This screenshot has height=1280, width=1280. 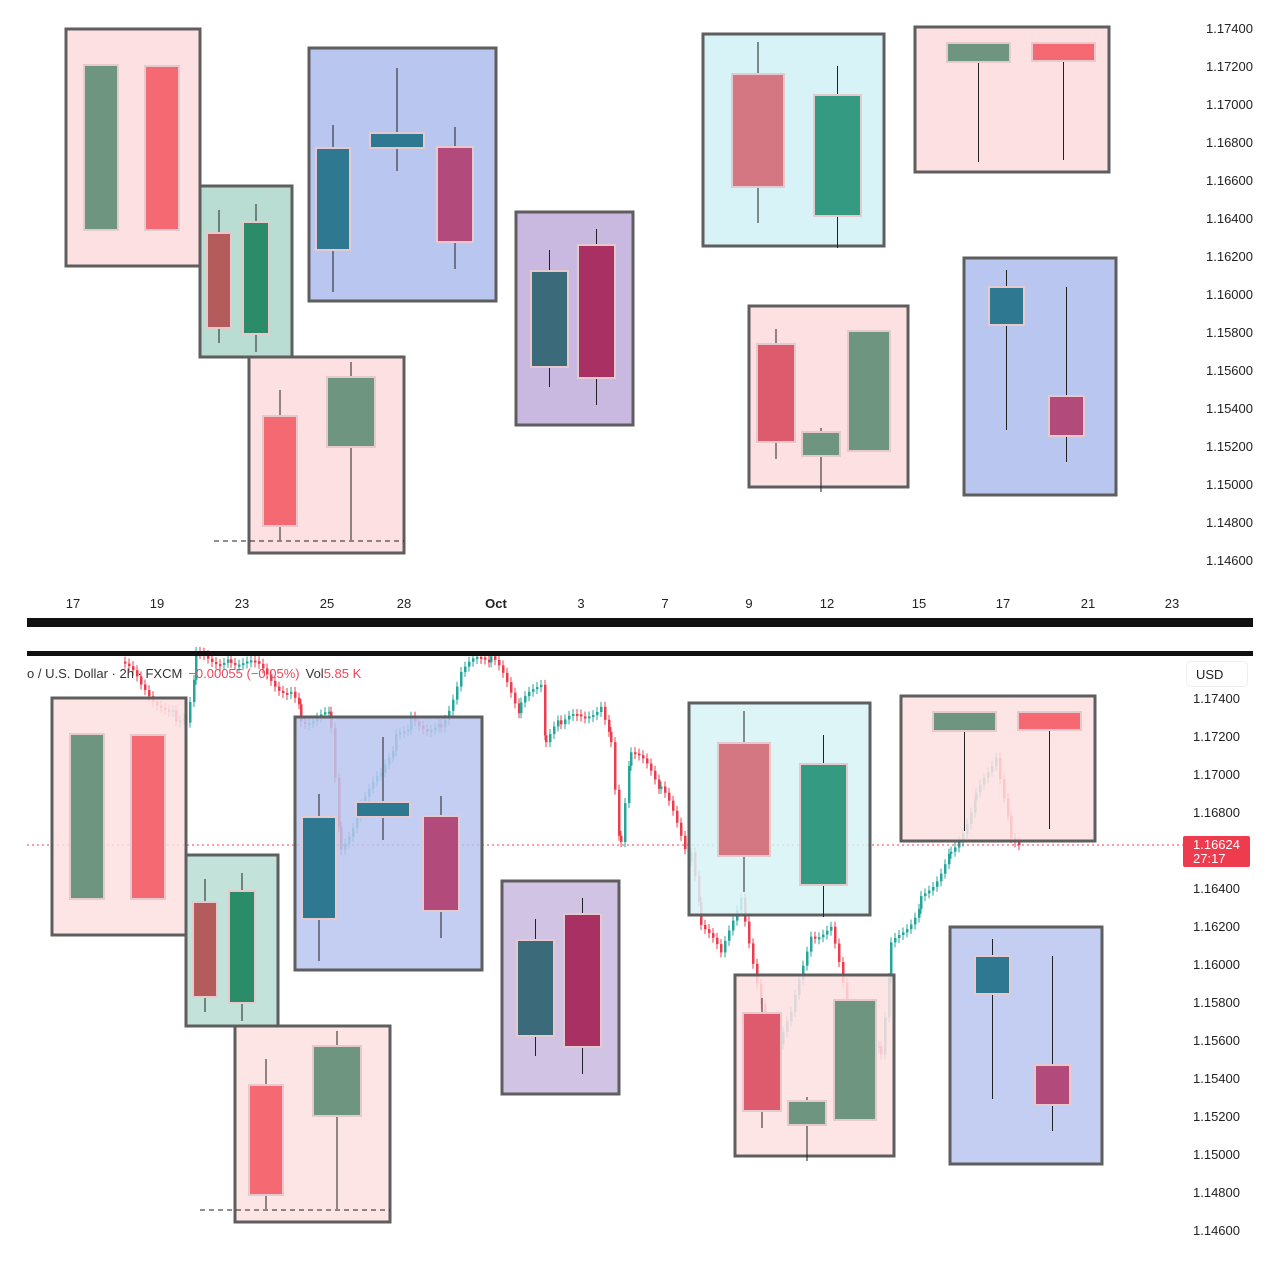 I want to click on y-tick-bottom: 1.17000, so click(x=1216, y=774).